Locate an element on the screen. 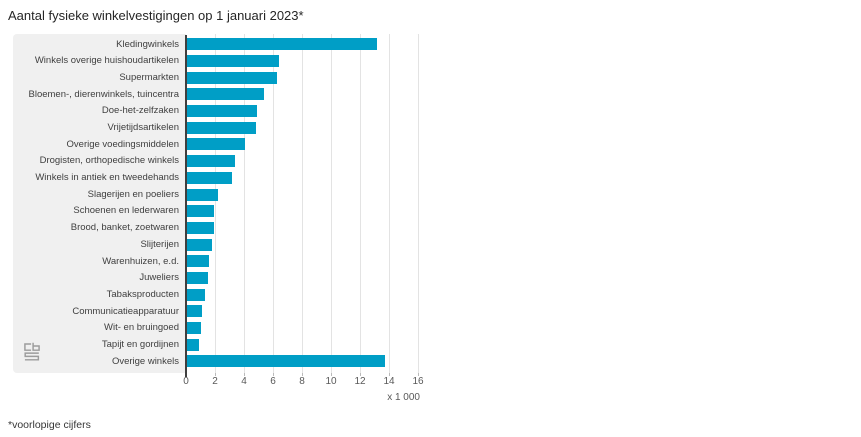 This screenshot has height=437, width=861. category-label: Winkels in antiek en tweedehands is located at coordinates (107, 178).